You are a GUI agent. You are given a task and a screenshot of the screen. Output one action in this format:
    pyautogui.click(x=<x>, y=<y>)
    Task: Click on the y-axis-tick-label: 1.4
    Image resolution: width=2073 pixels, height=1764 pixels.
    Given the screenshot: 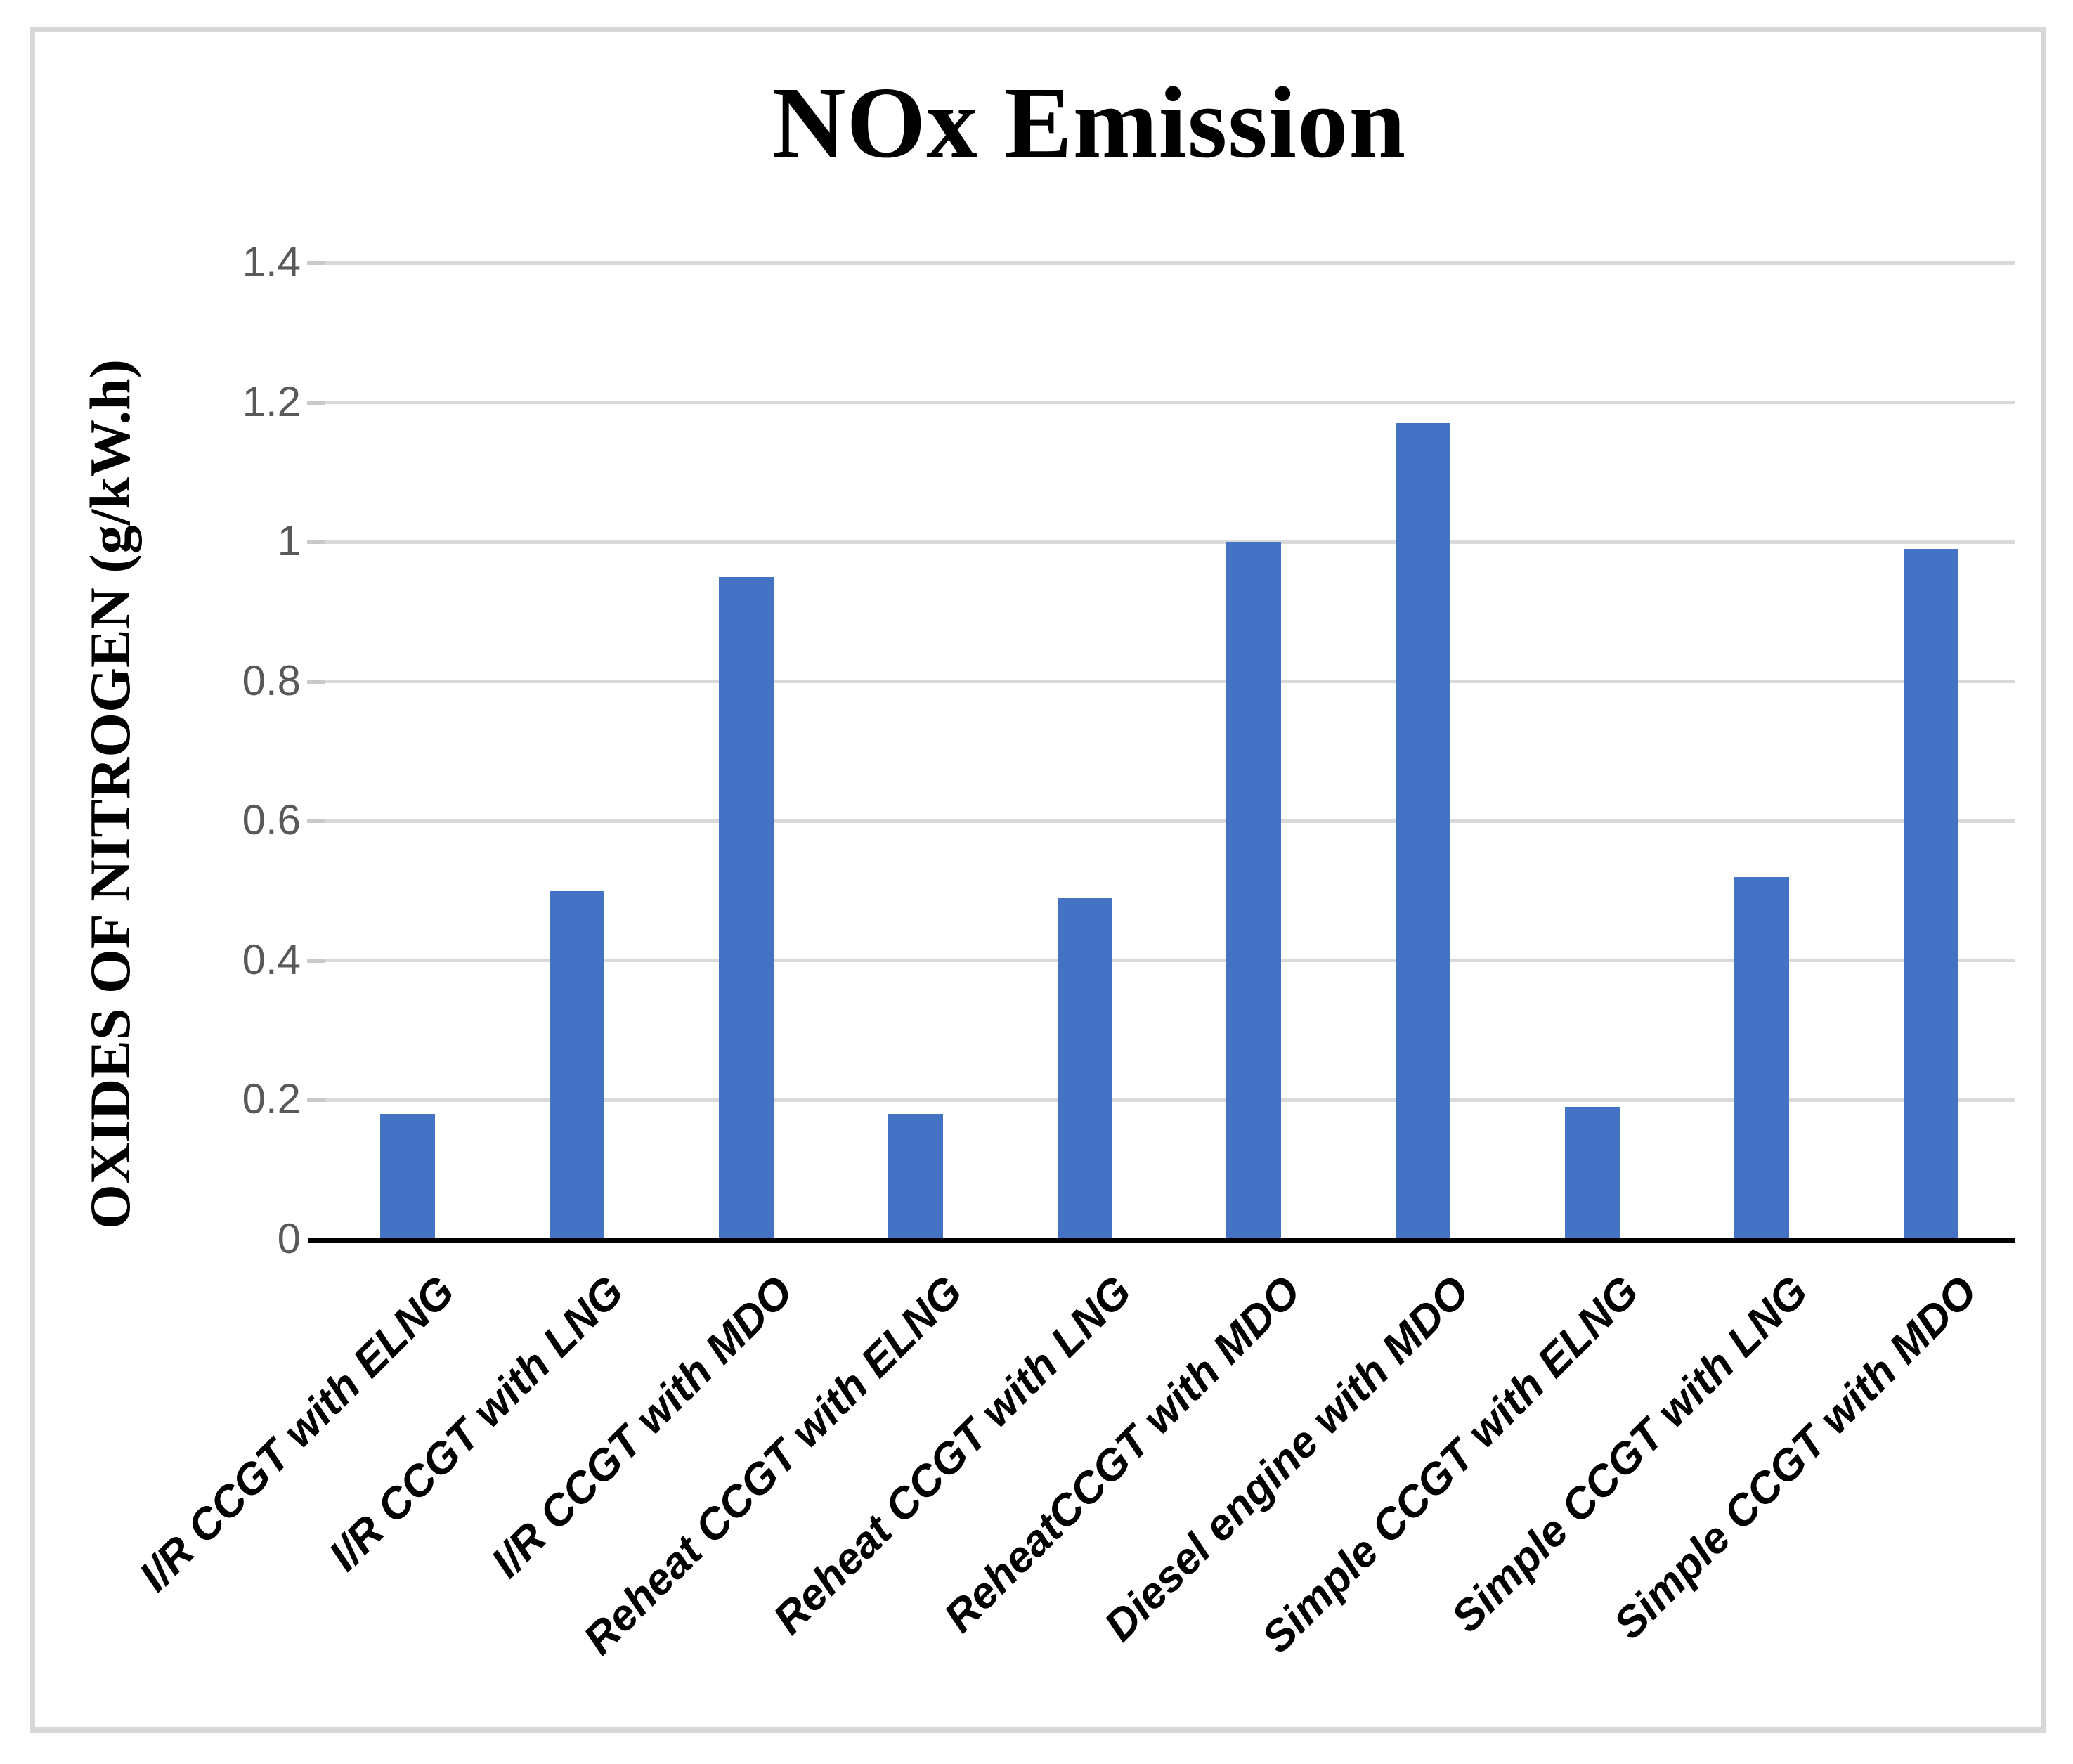 What is the action you would take?
    pyautogui.click(x=271, y=261)
    